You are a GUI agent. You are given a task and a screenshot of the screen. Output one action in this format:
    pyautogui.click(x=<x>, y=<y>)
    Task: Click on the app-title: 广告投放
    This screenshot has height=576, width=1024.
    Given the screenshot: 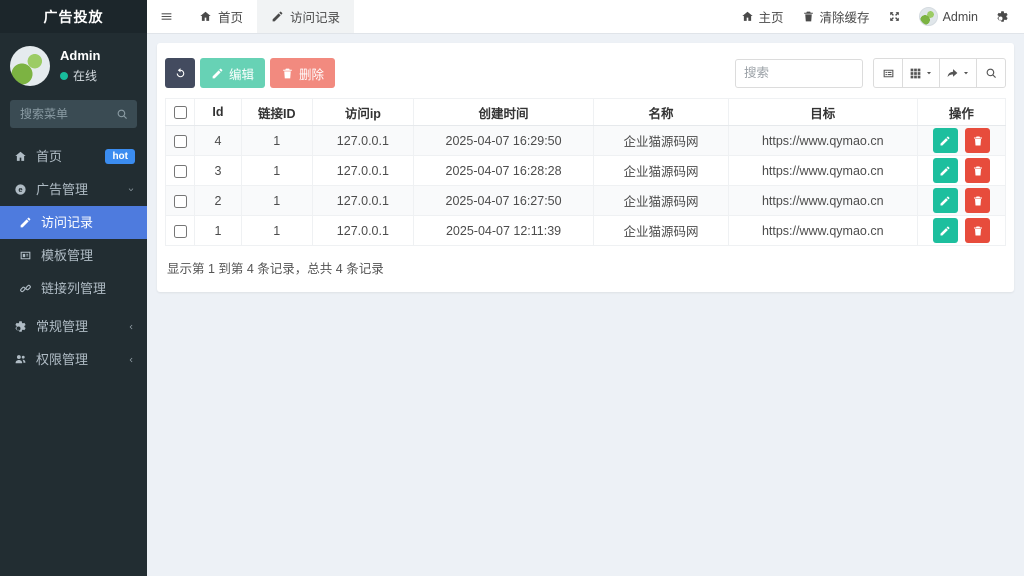 What is the action you would take?
    pyautogui.click(x=73, y=16)
    